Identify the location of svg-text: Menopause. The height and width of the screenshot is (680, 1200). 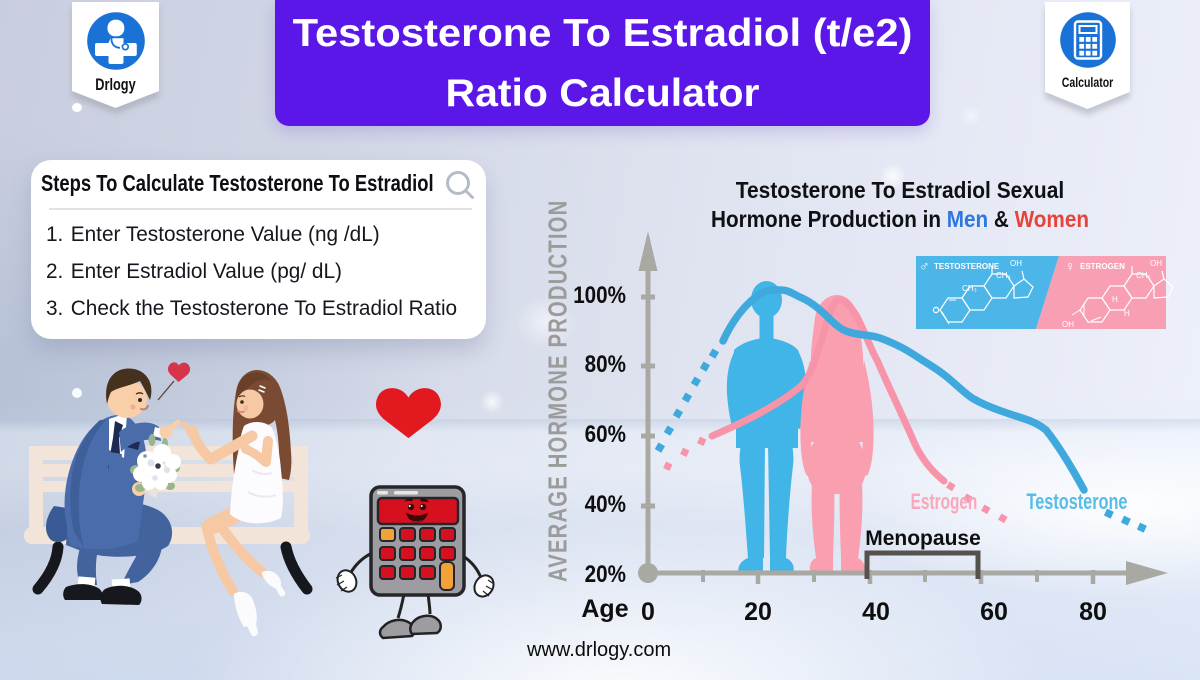
(923, 538).